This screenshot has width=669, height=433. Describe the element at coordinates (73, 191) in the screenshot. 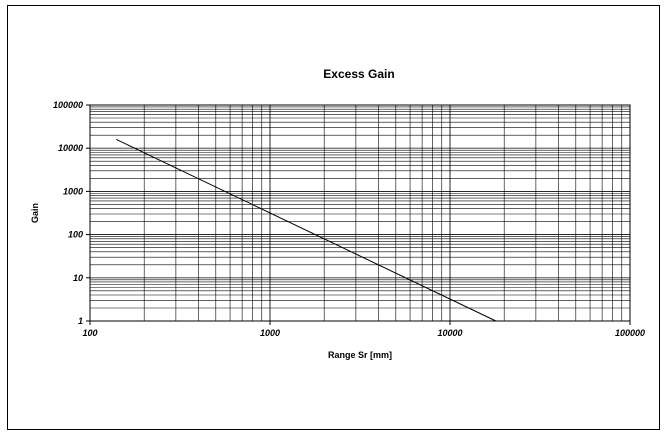

I see `y-tick-label: 1000` at that location.